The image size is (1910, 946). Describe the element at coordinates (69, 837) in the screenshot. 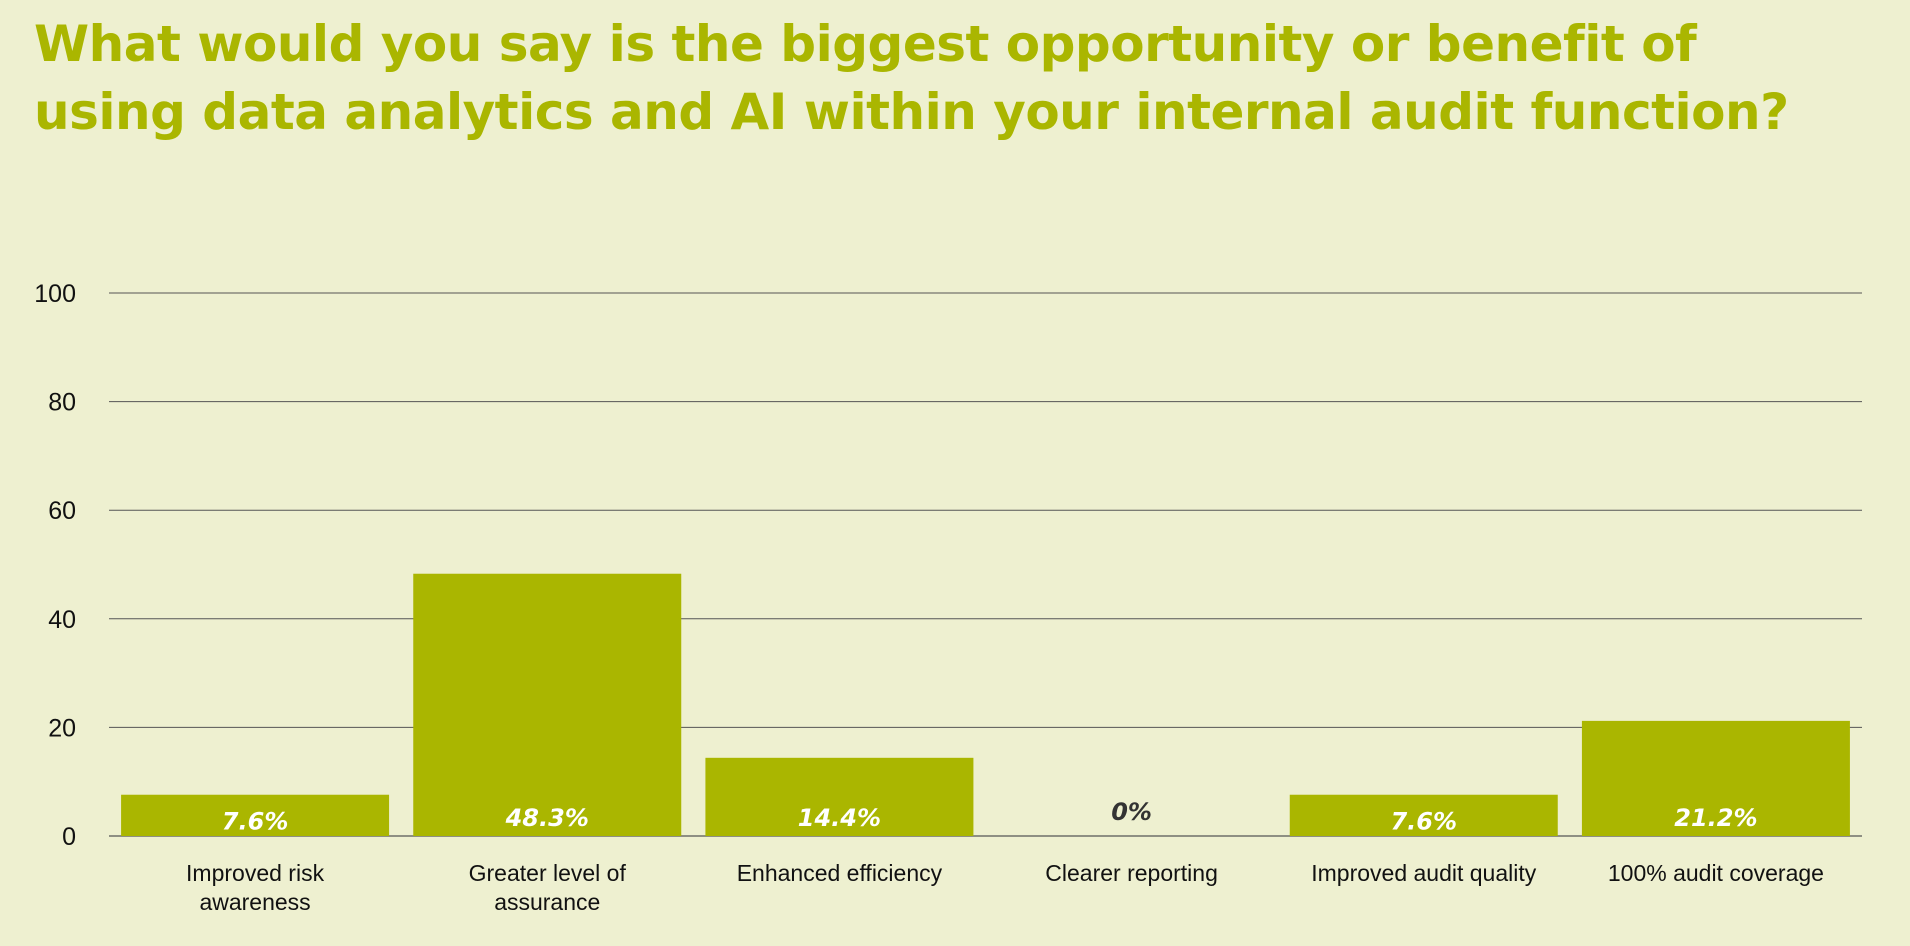

I see `y-tick-label: 0` at that location.